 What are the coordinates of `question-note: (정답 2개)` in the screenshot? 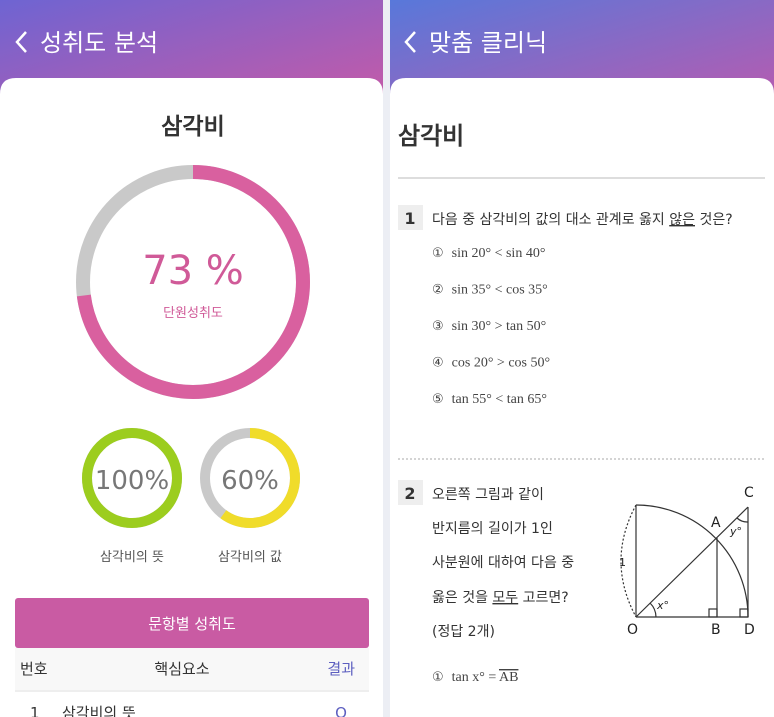 It's located at (463, 632).